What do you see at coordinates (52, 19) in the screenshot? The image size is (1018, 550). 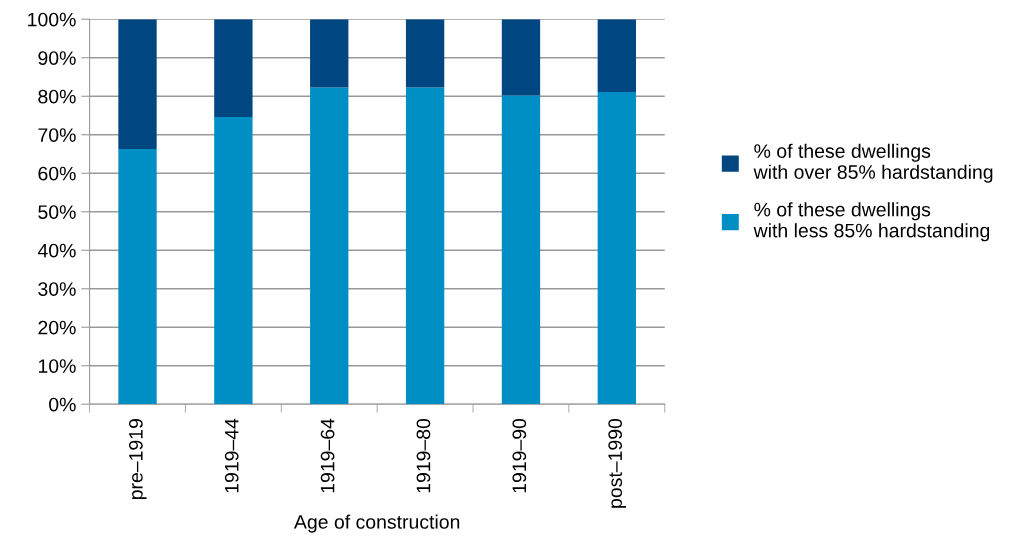 I see `y-tick-label: 100%` at bounding box center [52, 19].